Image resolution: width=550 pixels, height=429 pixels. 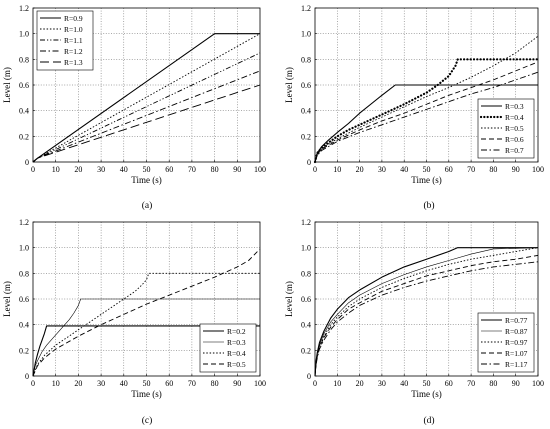 What do you see at coordinates (73, 51) in the screenshot?
I see `legend-label: R=1.2` at bounding box center [73, 51].